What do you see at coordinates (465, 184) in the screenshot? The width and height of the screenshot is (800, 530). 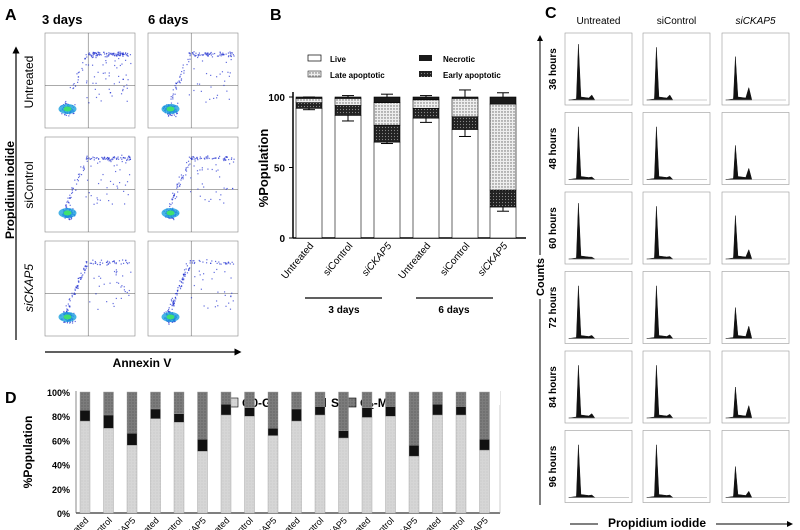 I see `bar-live` at bounding box center [465, 184].